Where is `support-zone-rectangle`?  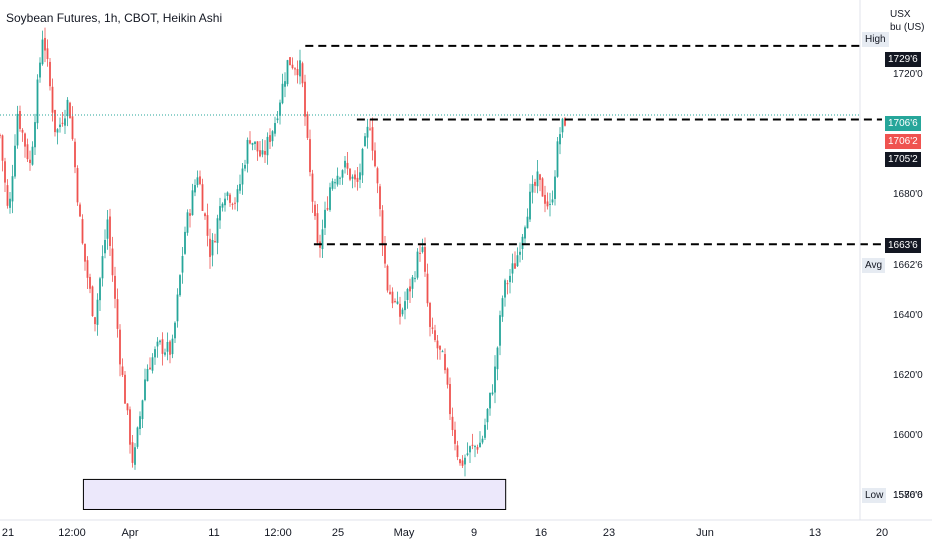
support-zone-rectangle is located at coordinates (294, 494).